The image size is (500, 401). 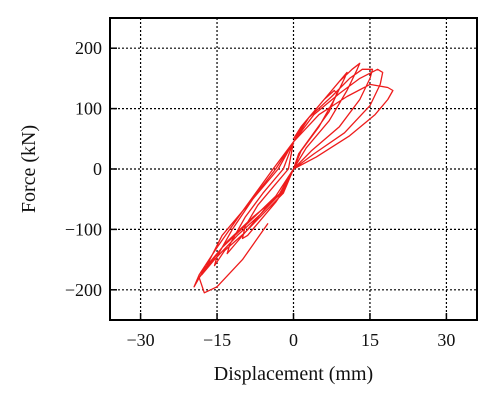 I want to click on y-tick-label: −200, so click(x=83, y=290).